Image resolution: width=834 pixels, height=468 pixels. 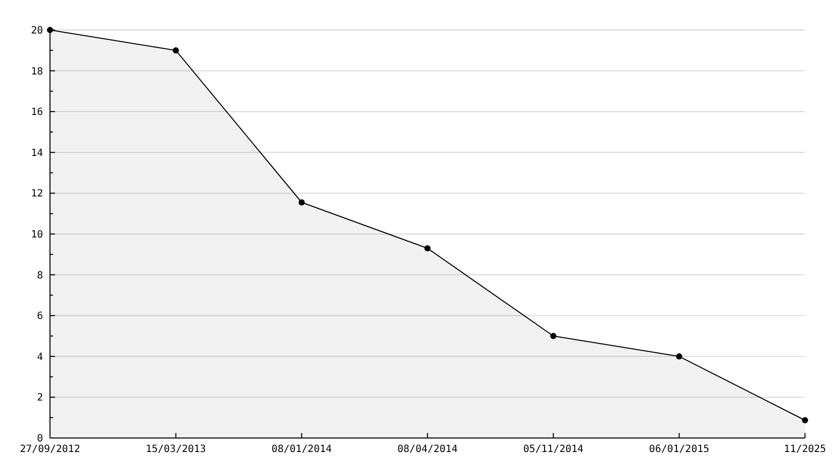 What do you see at coordinates (36, 194) in the screenshot?
I see `y-tick-label: 12` at bounding box center [36, 194].